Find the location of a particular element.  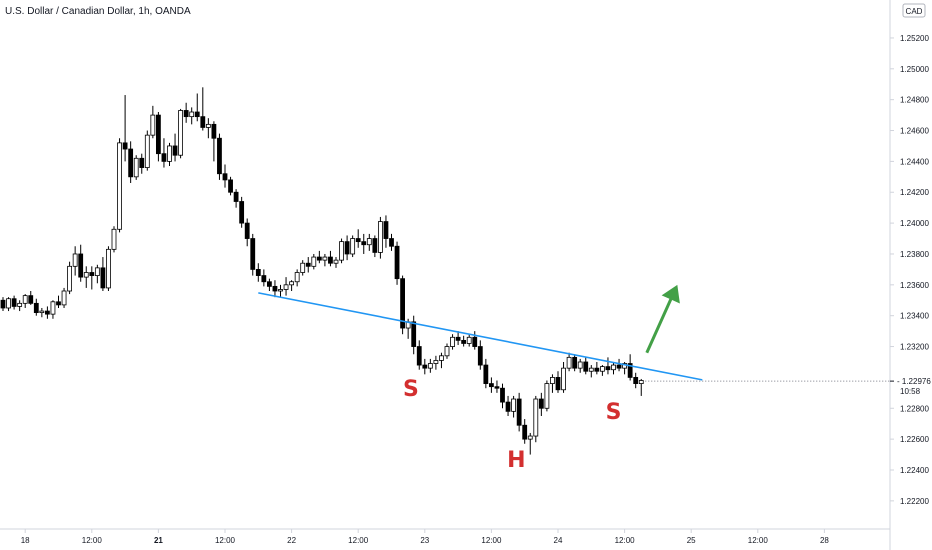

price-tick-label: 1.24600 is located at coordinates (914, 131).